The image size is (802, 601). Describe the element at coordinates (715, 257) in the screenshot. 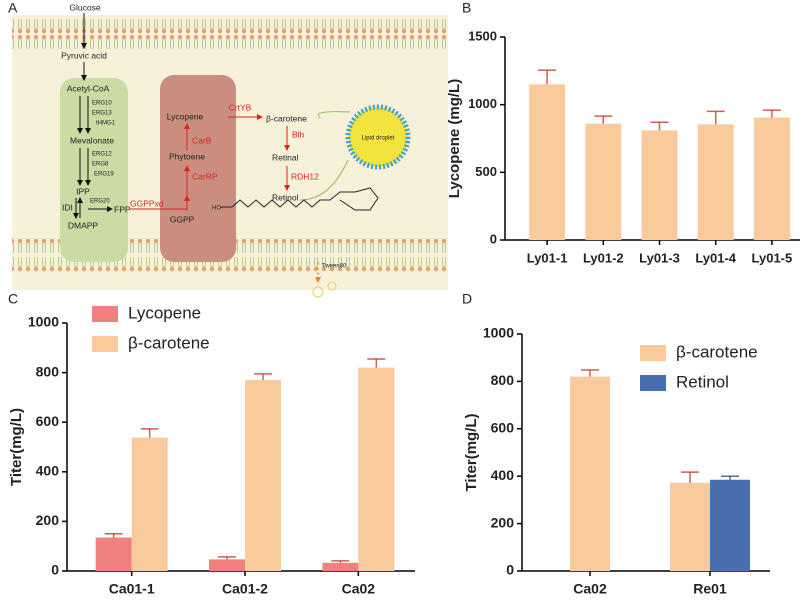

I see `x-tick-label: Ly01-4` at that location.